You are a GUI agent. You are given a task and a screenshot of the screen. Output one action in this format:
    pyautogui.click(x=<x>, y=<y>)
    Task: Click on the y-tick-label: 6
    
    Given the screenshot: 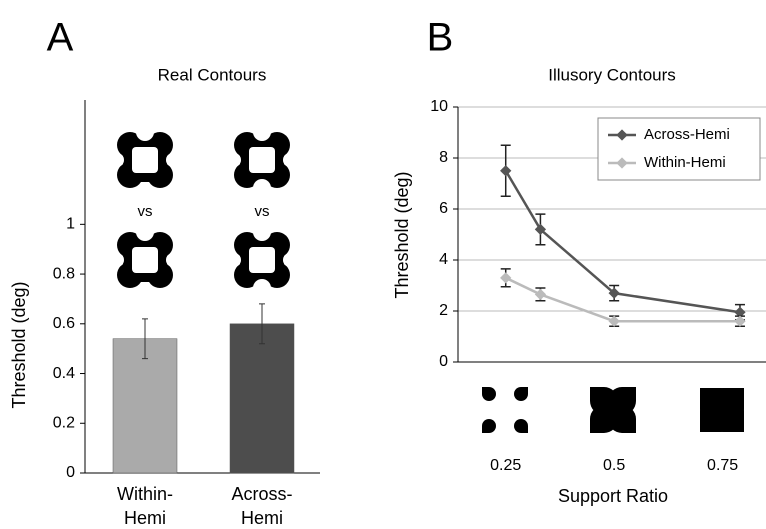 What is the action you would take?
    pyautogui.click(x=443, y=208)
    